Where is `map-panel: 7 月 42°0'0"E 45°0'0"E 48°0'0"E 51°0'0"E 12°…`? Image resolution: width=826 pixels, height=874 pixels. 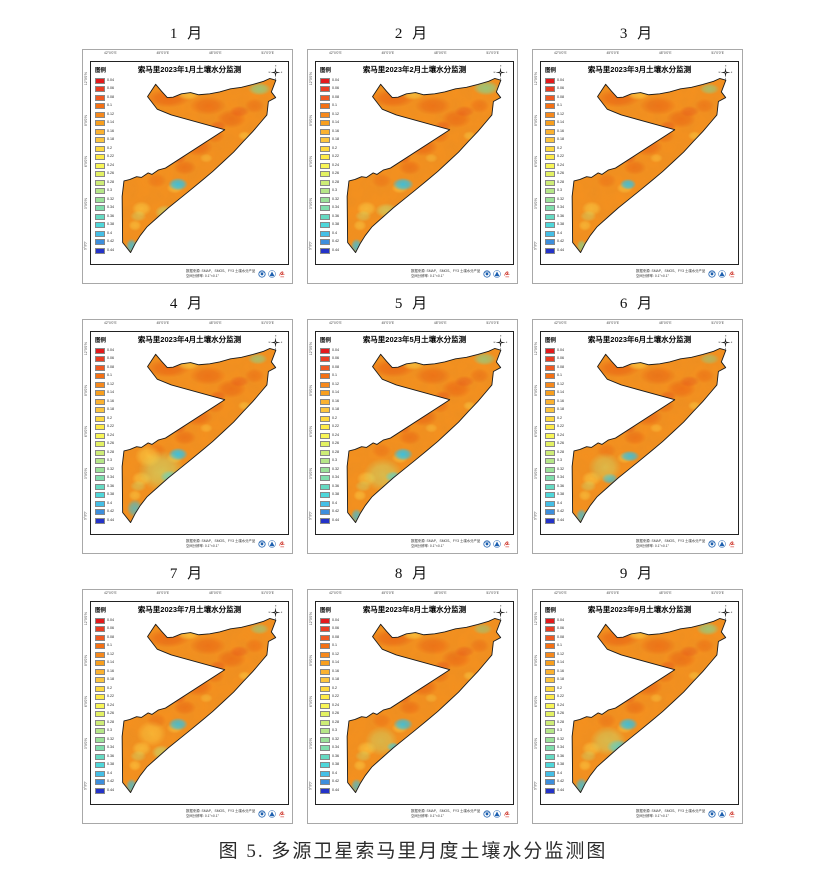
map-panel: 7 月 42°0'0"E 45°0'0"E 48°0'0"E 51°0'0"E 12°… is located at coordinates (187, 693).